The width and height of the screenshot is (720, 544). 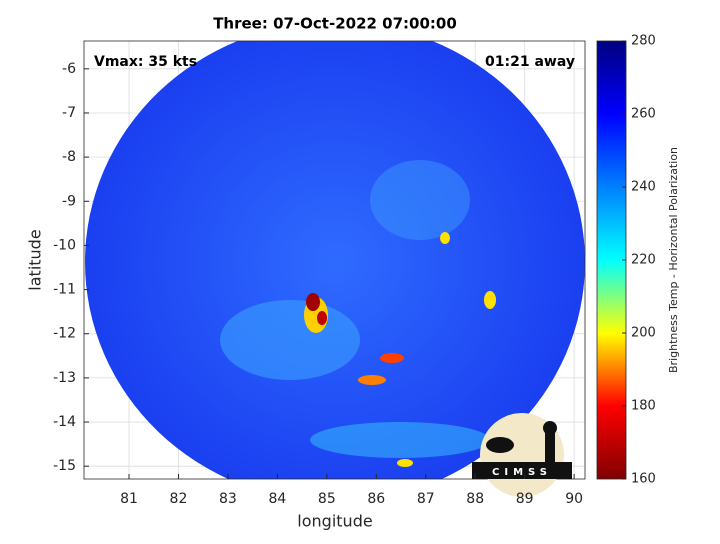 What do you see at coordinates (500, 445) in the screenshot?
I see `logo-dish` at bounding box center [500, 445].